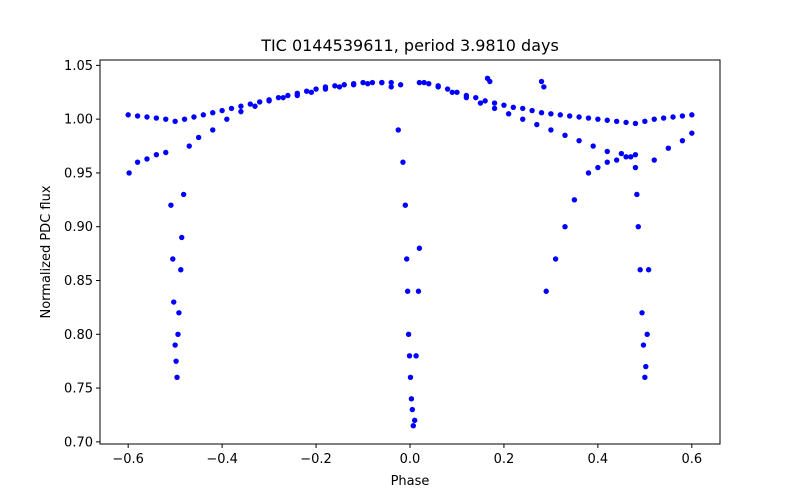  What do you see at coordinates (410, 459) in the screenshot?
I see `x-tick-label: 0.0` at bounding box center [410, 459].